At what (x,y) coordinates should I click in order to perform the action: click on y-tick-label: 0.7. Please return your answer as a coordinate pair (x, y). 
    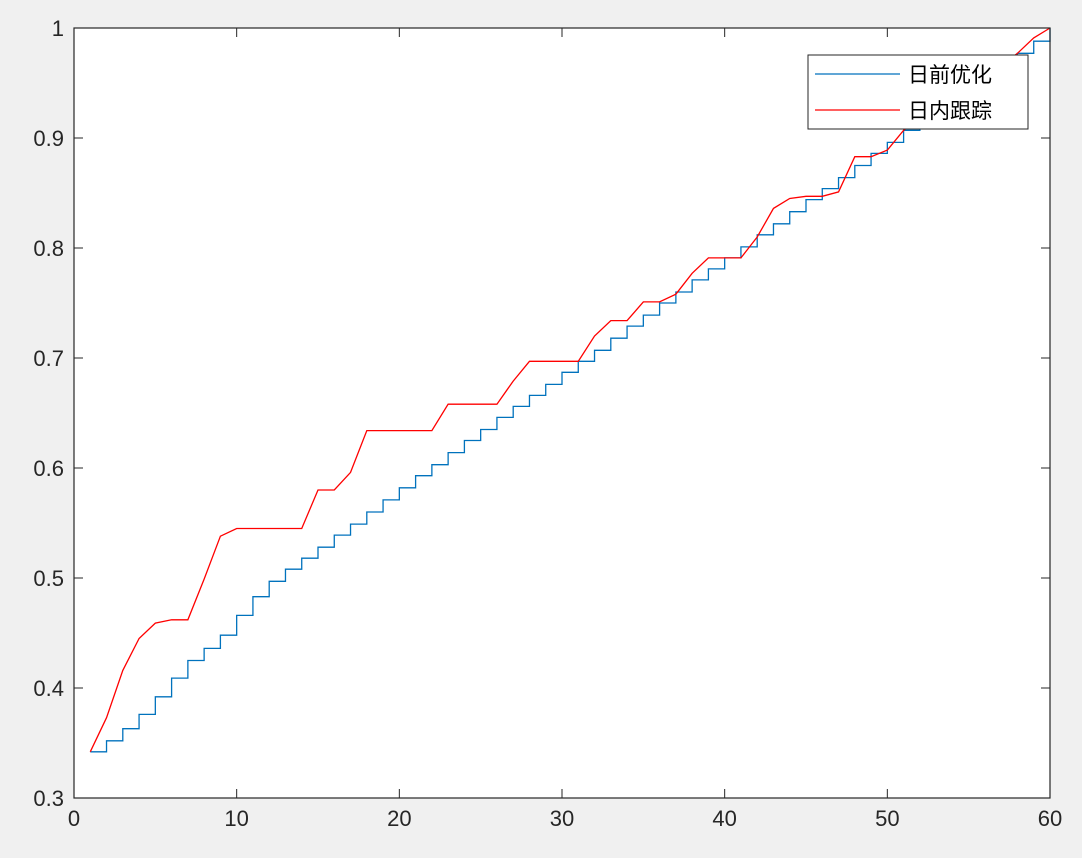
    Looking at the image, I should click on (48, 358).